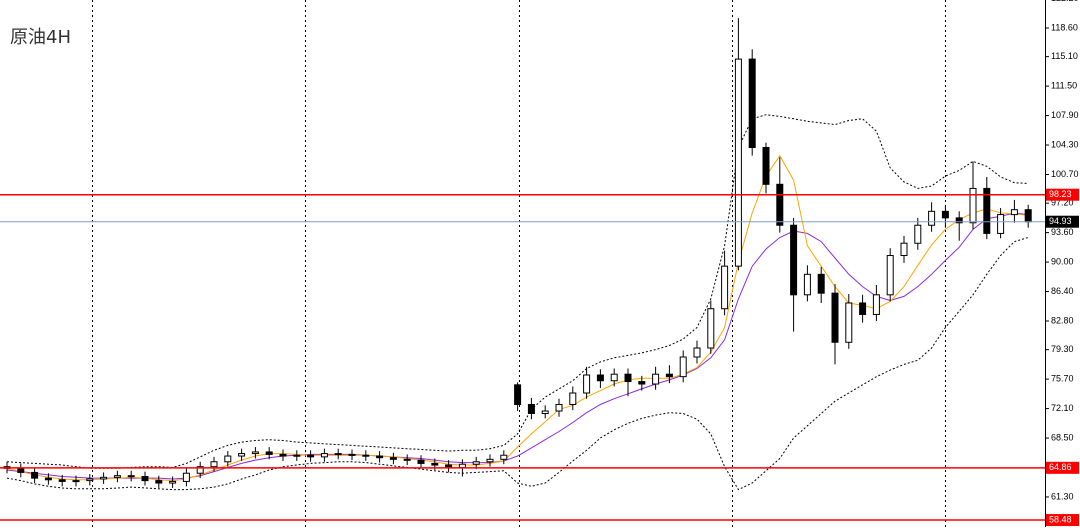 The height and width of the screenshot is (532, 1080). Describe the element at coordinates (1062, 320) in the screenshot. I see `y-tick-label: 82.80` at that location.